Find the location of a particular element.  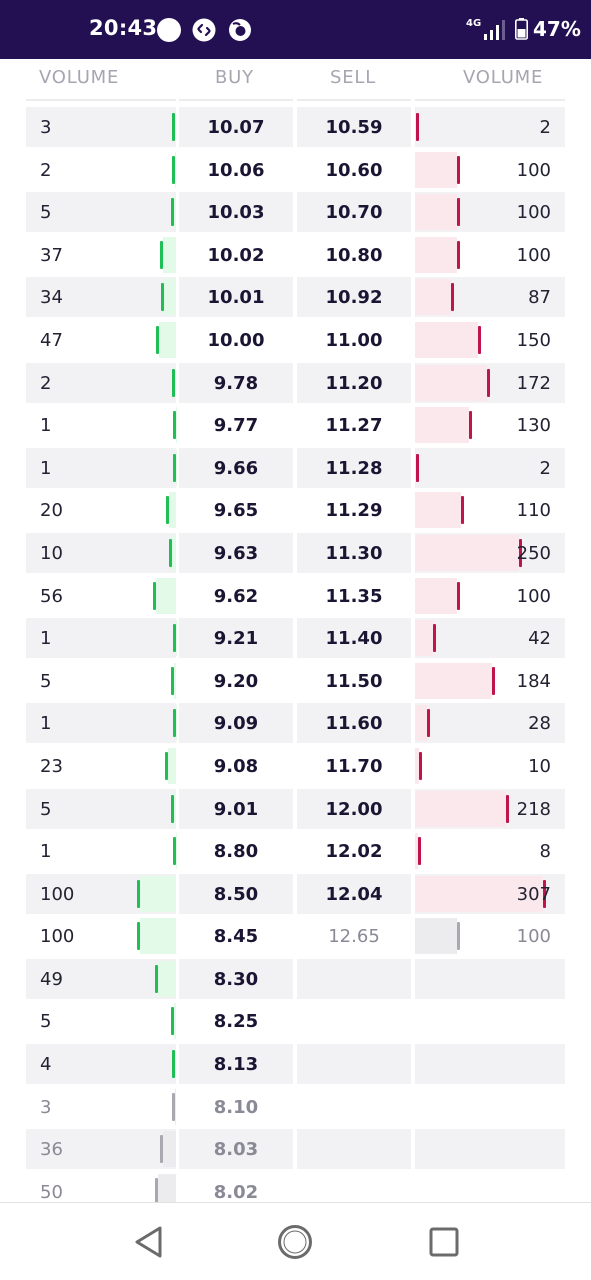

sell-price-cell: 10.80 is located at coordinates (354, 255).